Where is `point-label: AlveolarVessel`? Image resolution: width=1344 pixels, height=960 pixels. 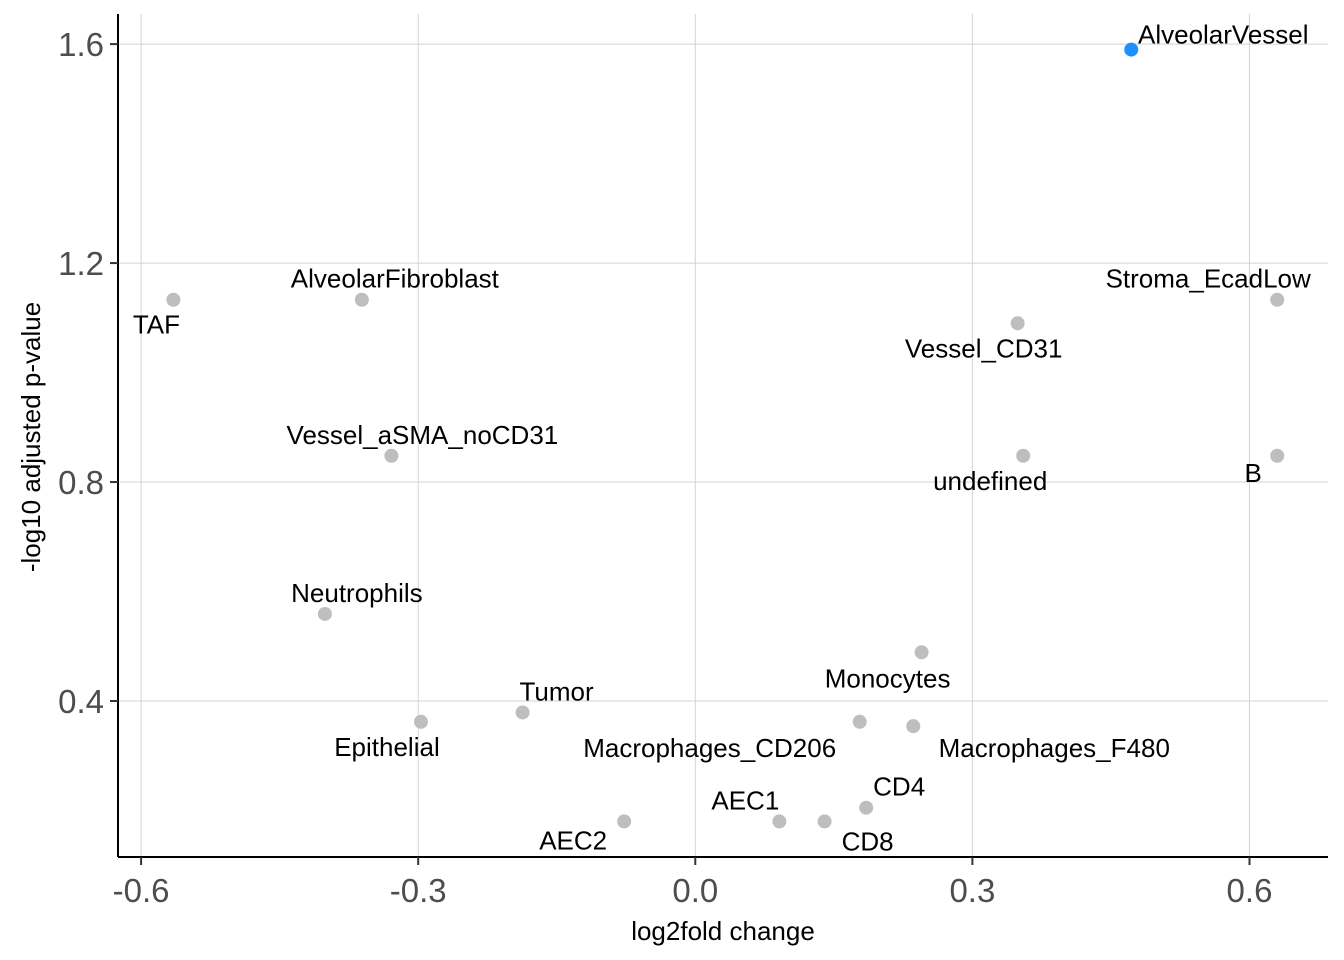
point-label: AlveolarVessel is located at coordinates (1223, 35).